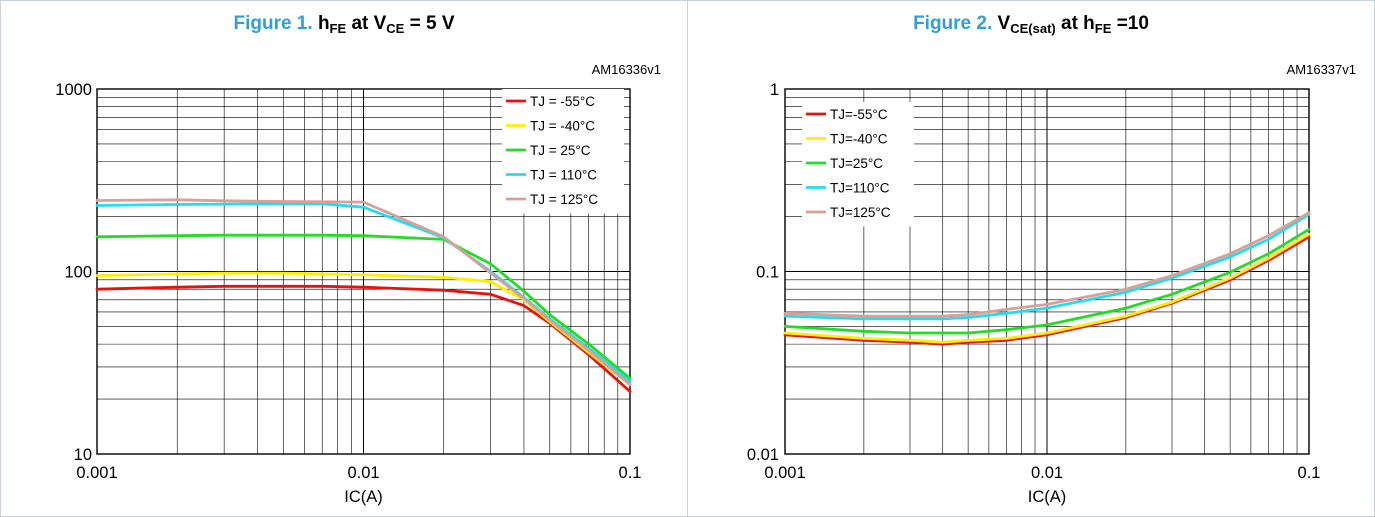  Describe the element at coordinates (1321, 69) in the screenshot. I see `figure-code: AM16337v1` at that location.